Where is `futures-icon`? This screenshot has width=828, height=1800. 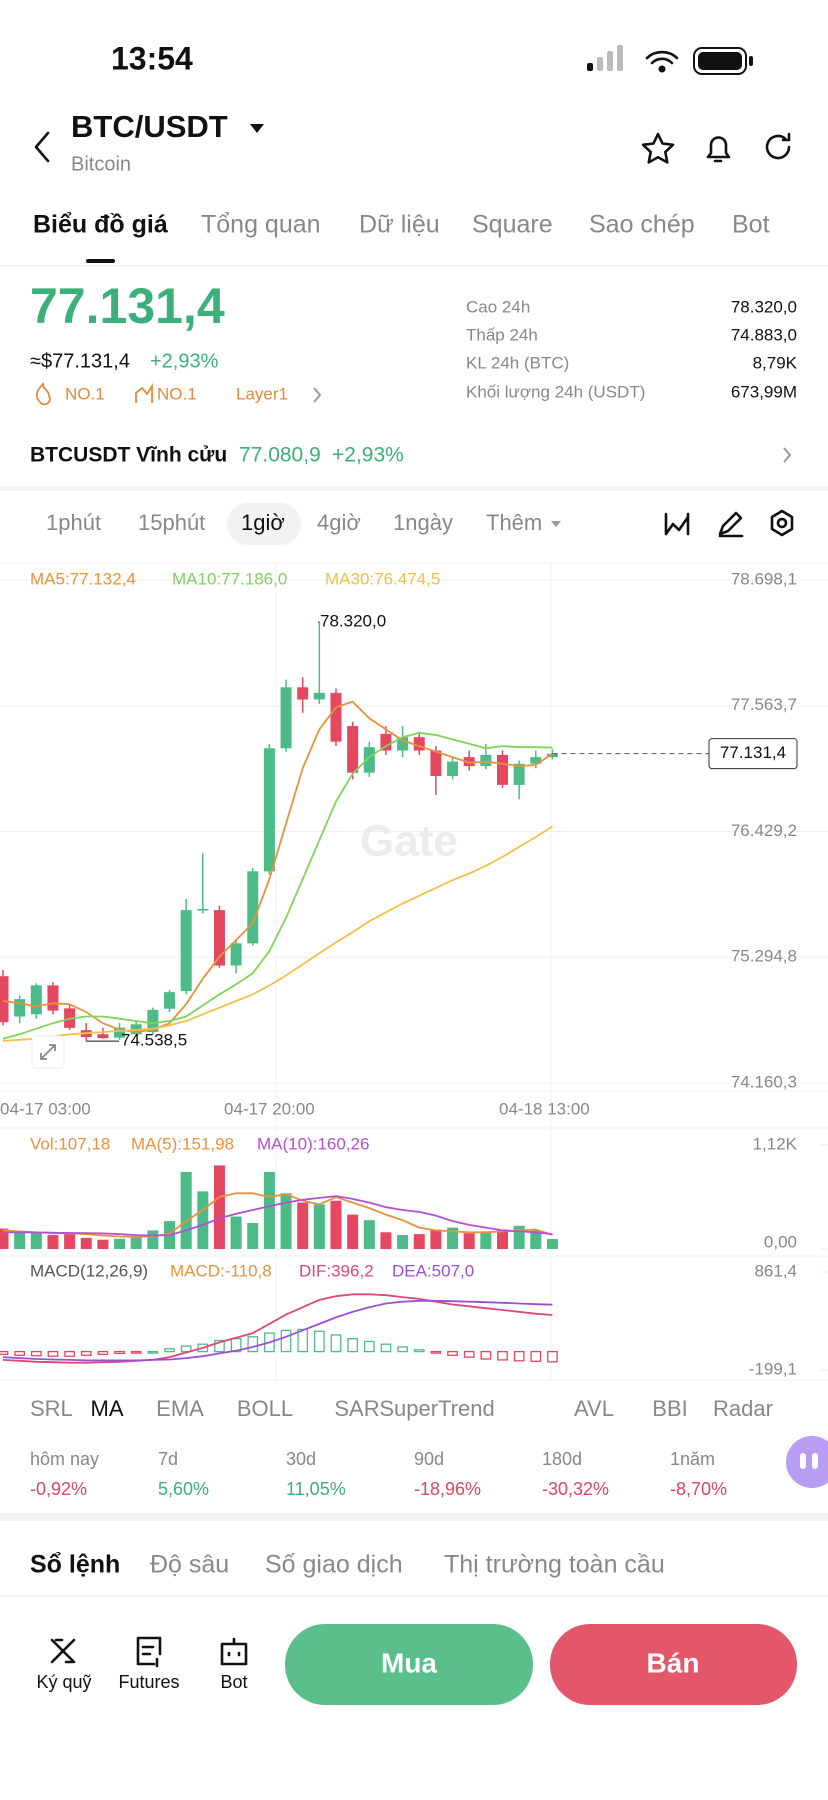 futures-icon is located at coordinates (149, 1652).